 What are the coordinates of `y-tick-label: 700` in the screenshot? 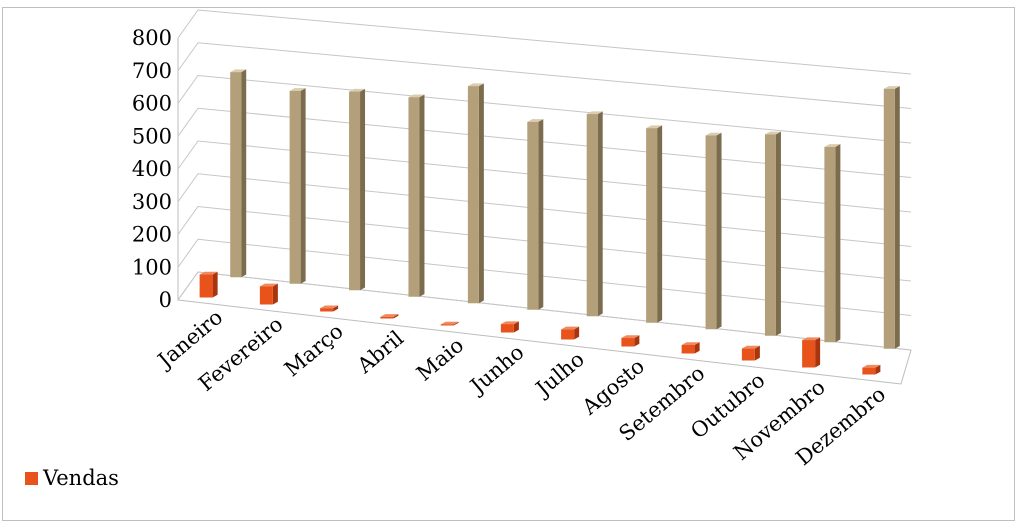 It's located at (152, 71).